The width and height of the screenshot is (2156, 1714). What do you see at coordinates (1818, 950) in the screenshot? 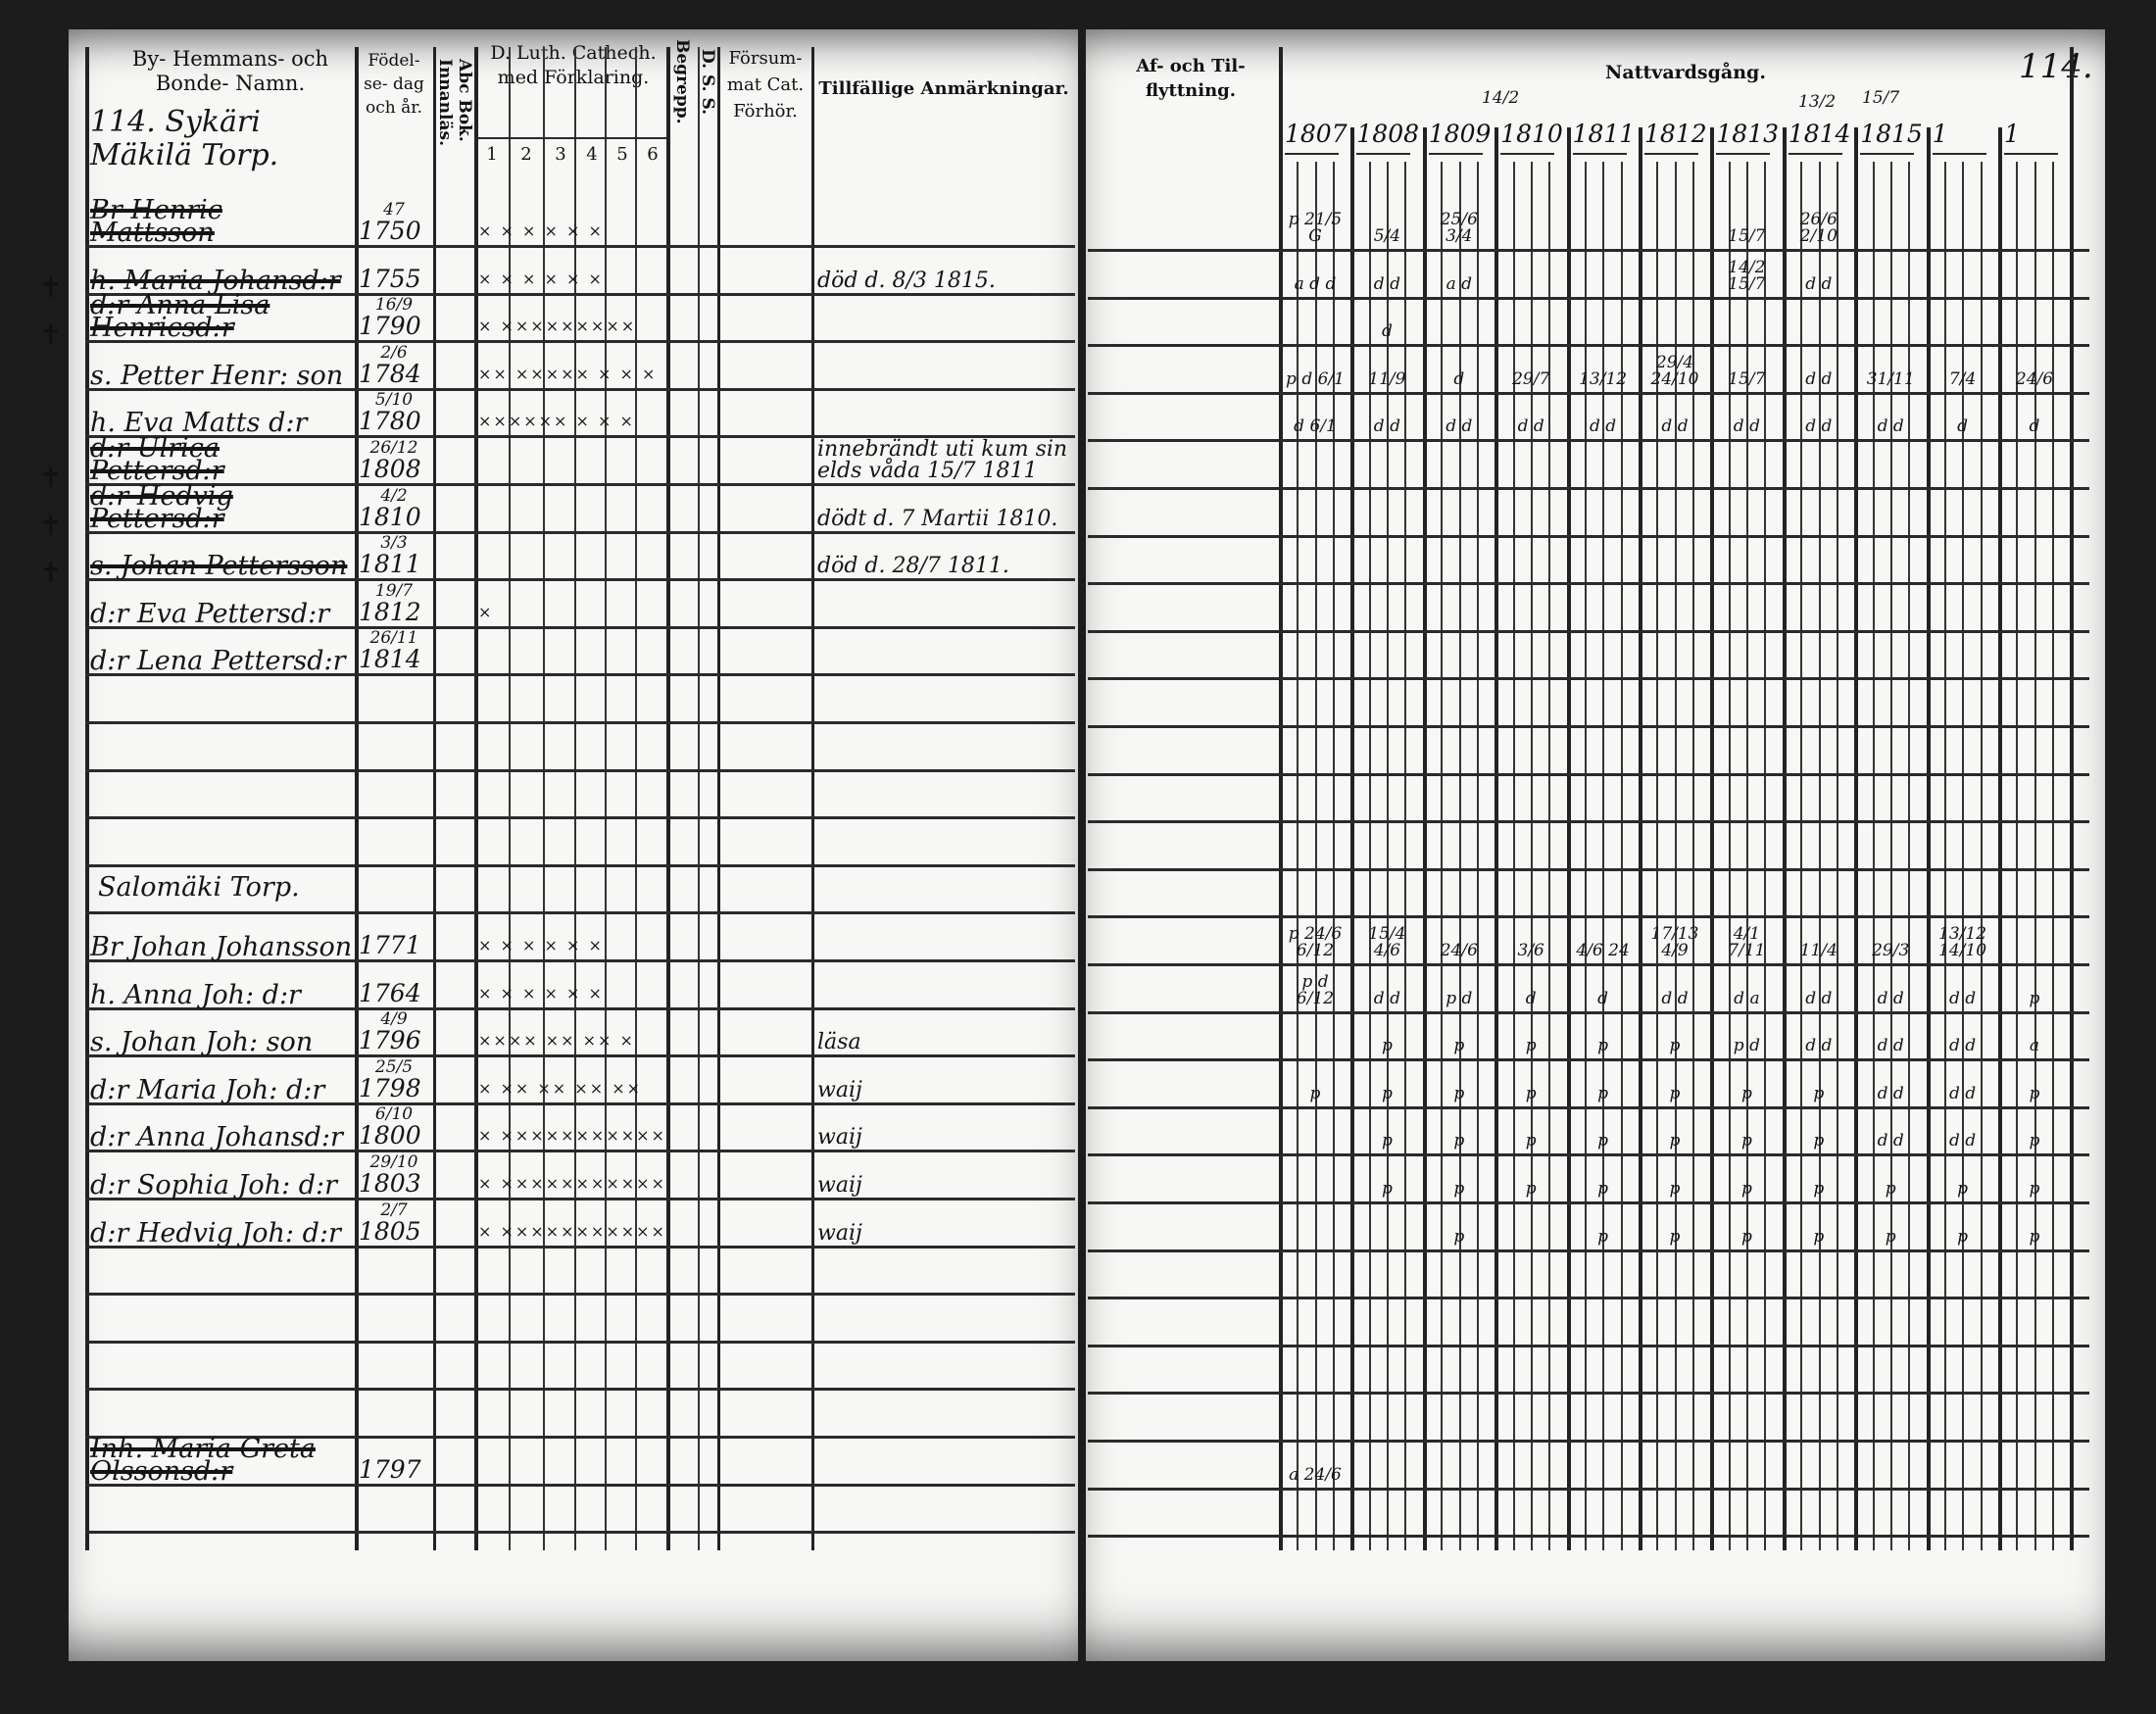
I see `communion-mark: 11/4` at bounding box center [1818, 950].